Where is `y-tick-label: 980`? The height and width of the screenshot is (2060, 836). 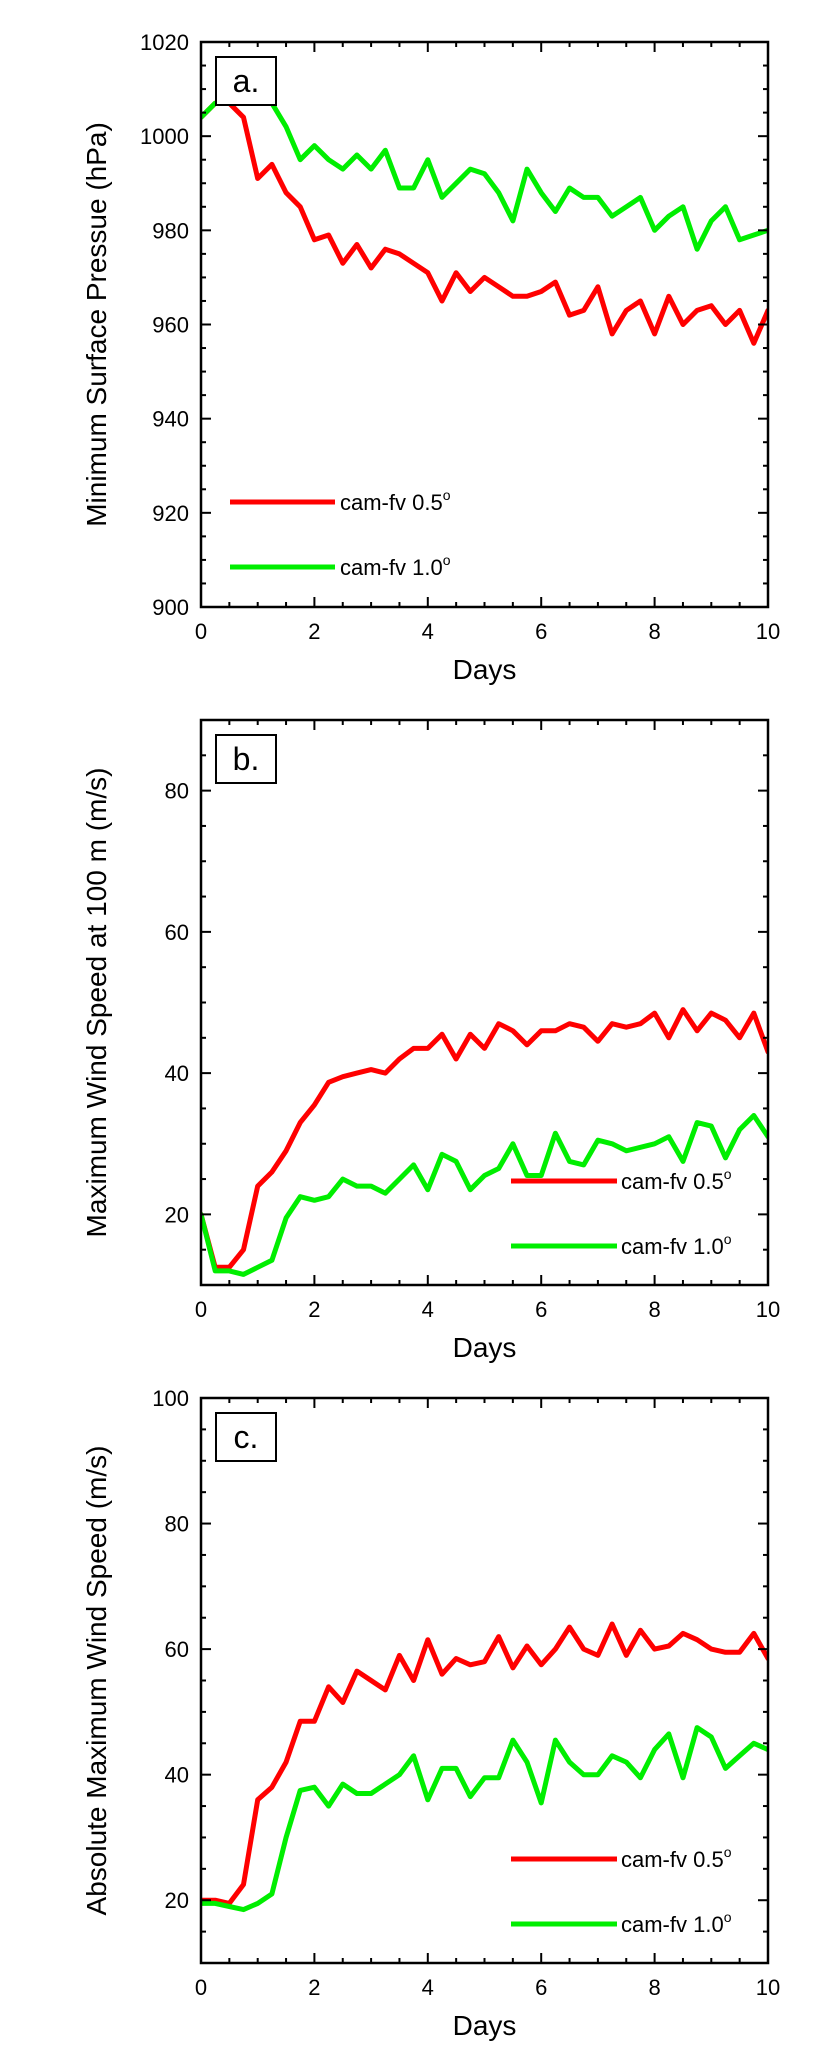
y-tick-label: 980 is located at coordinates (170, 230).